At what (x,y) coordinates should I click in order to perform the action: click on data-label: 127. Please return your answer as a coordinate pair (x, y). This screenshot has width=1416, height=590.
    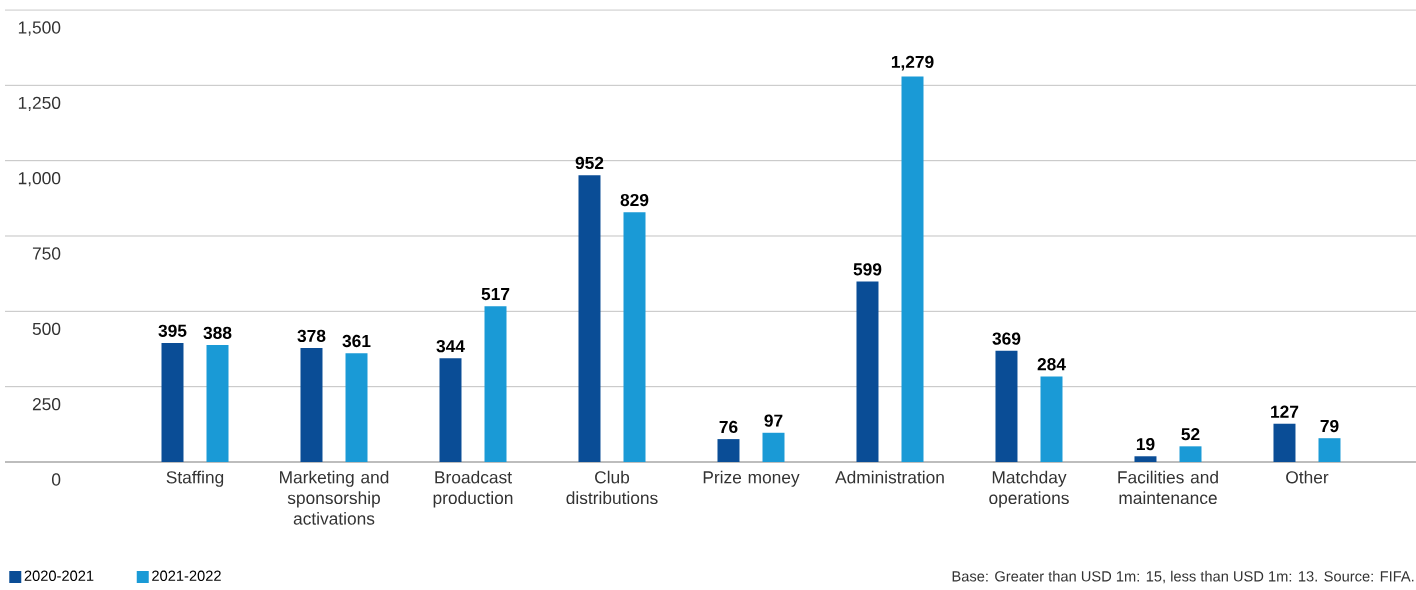
    Looking at the image, I should click on (1285, 411).